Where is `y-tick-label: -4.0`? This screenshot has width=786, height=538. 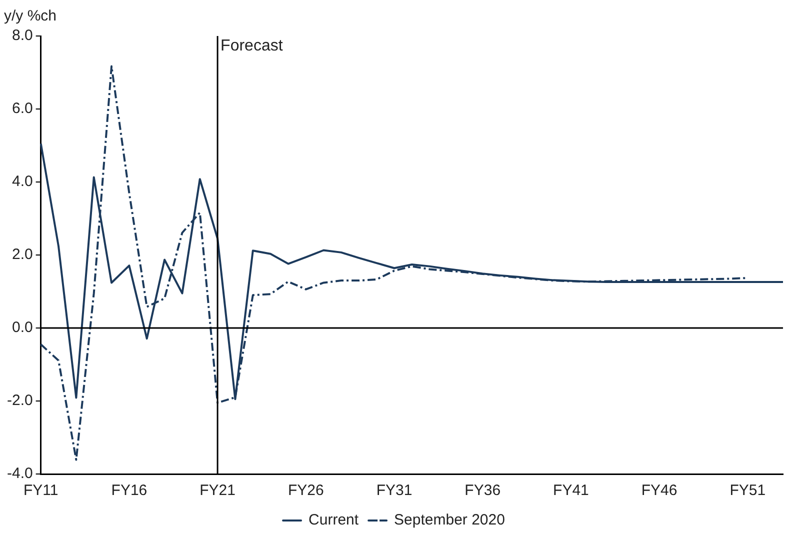 y-tick-label: -4.0 is located at coordinates (19, 473).